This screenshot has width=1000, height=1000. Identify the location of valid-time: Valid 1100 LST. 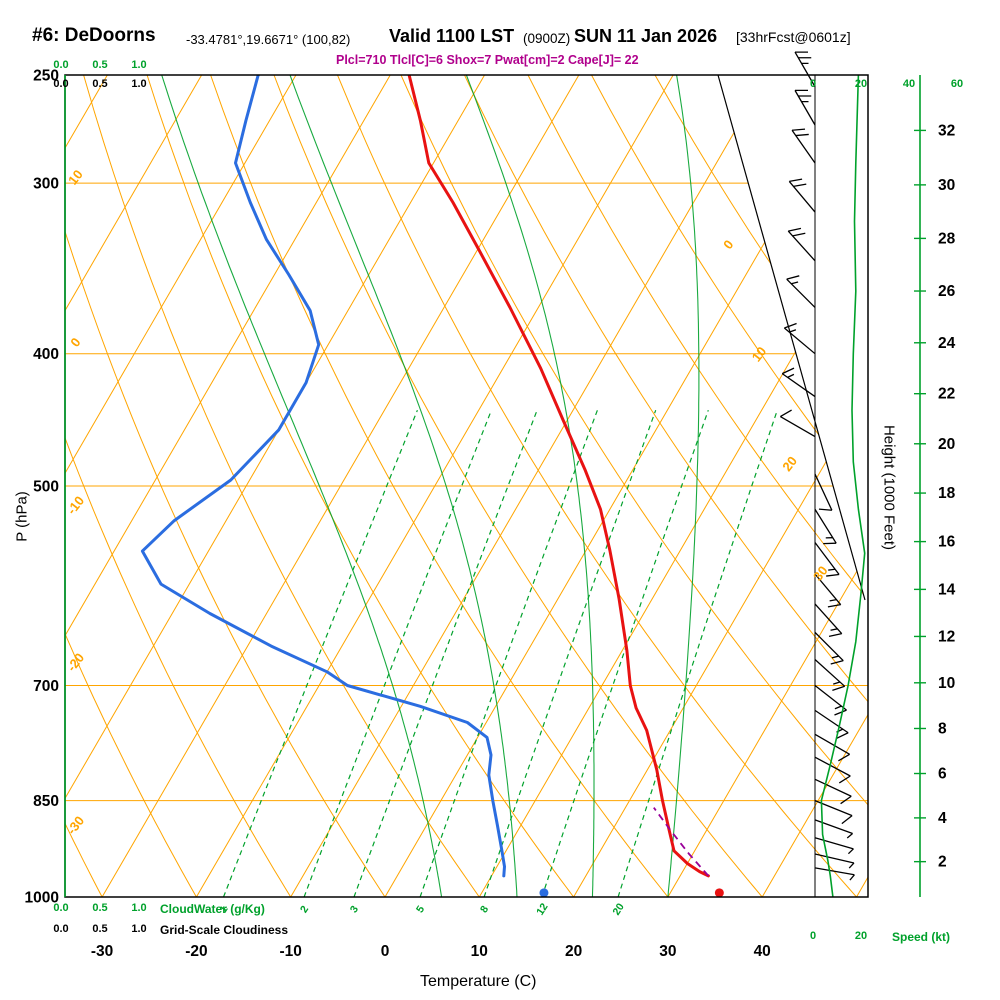
(452, 36).